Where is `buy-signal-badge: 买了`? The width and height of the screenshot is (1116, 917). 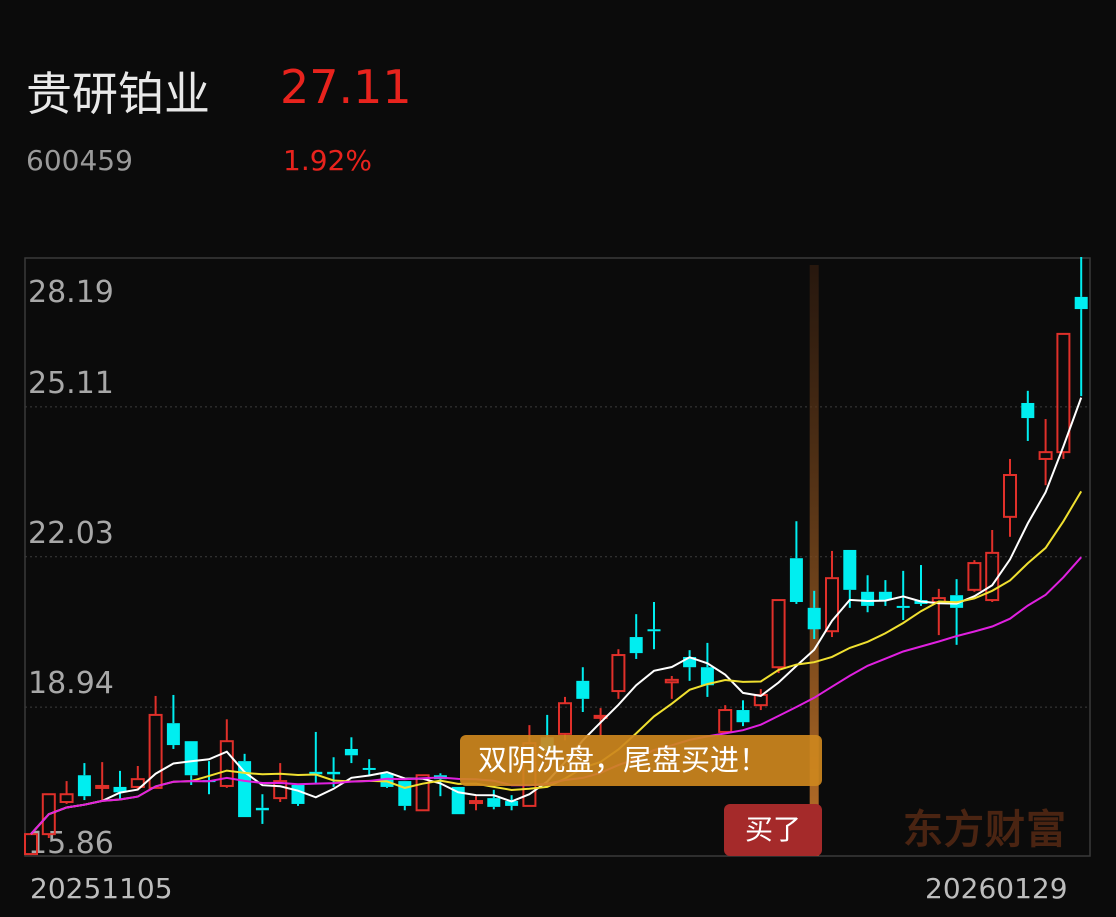
buy-signal-badge: 买了 is located at coordinates (773, 830).